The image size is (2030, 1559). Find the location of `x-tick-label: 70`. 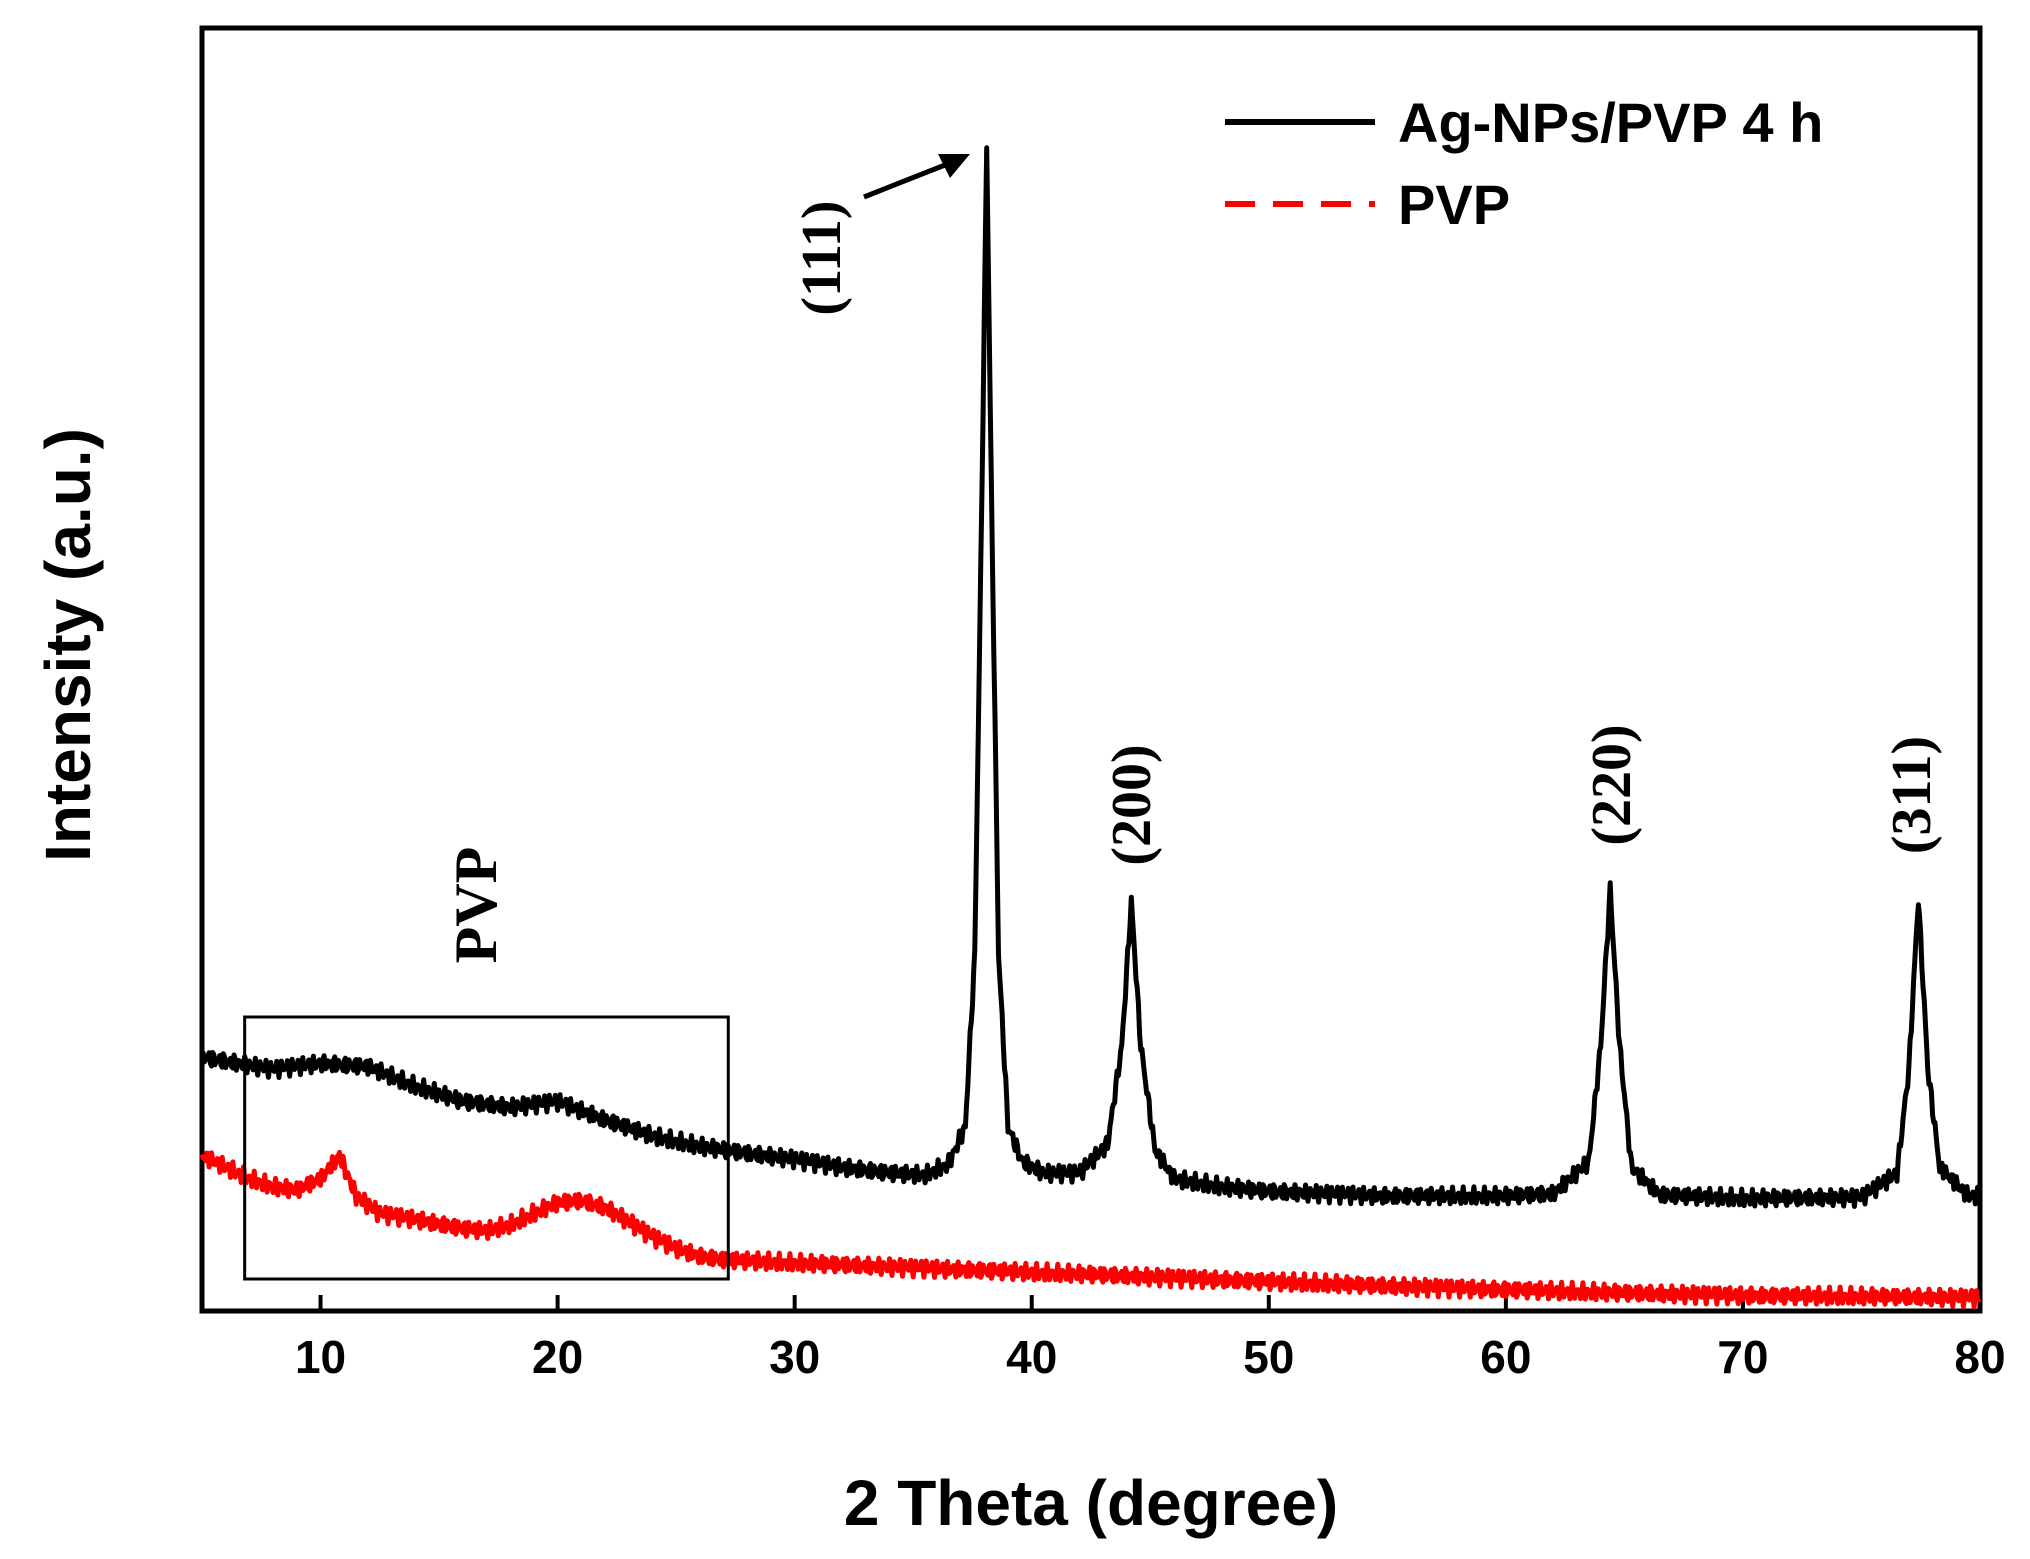

x-tick-label: 70 is located at coordinates (1742, 1357).